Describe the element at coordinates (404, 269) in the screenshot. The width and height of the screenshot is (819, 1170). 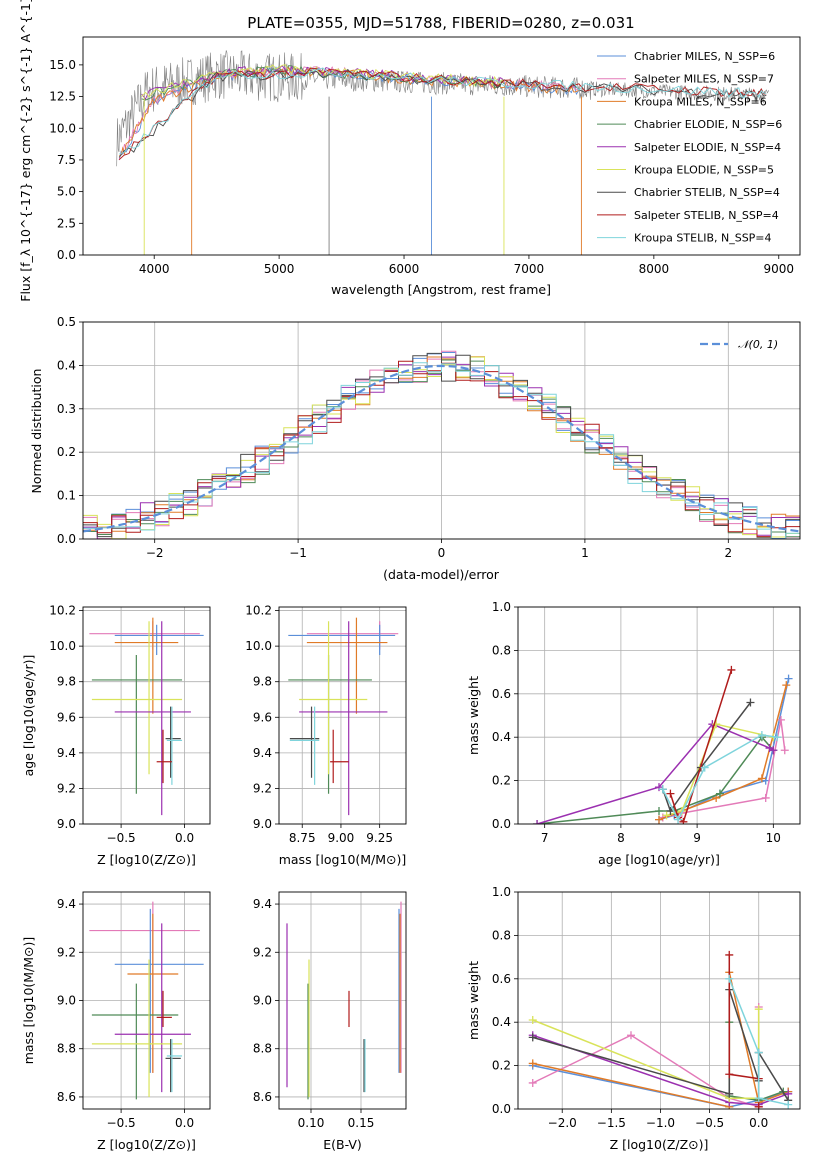
I see `x-tick-label: 6000` at that location.